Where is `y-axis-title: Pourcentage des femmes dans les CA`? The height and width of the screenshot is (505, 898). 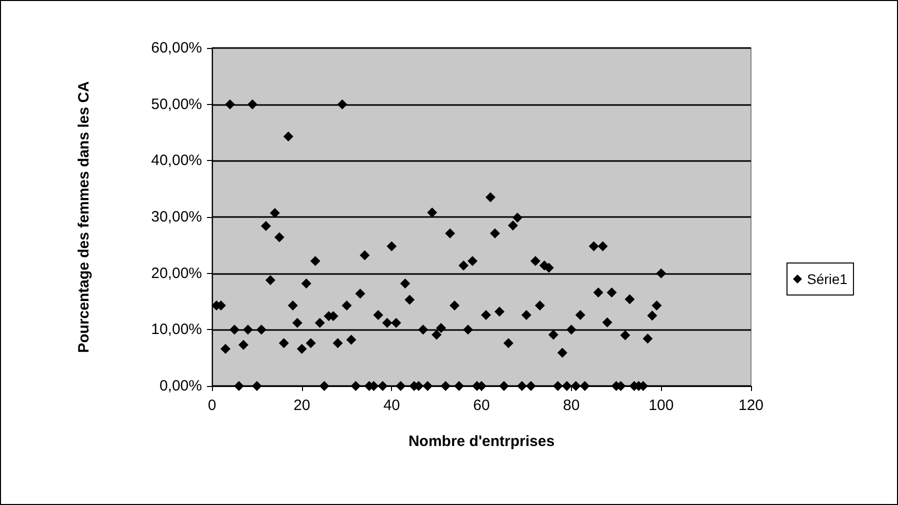 y-axis-title: Pourcentage des femmes dans les CA is located at coordinates (84, 216).